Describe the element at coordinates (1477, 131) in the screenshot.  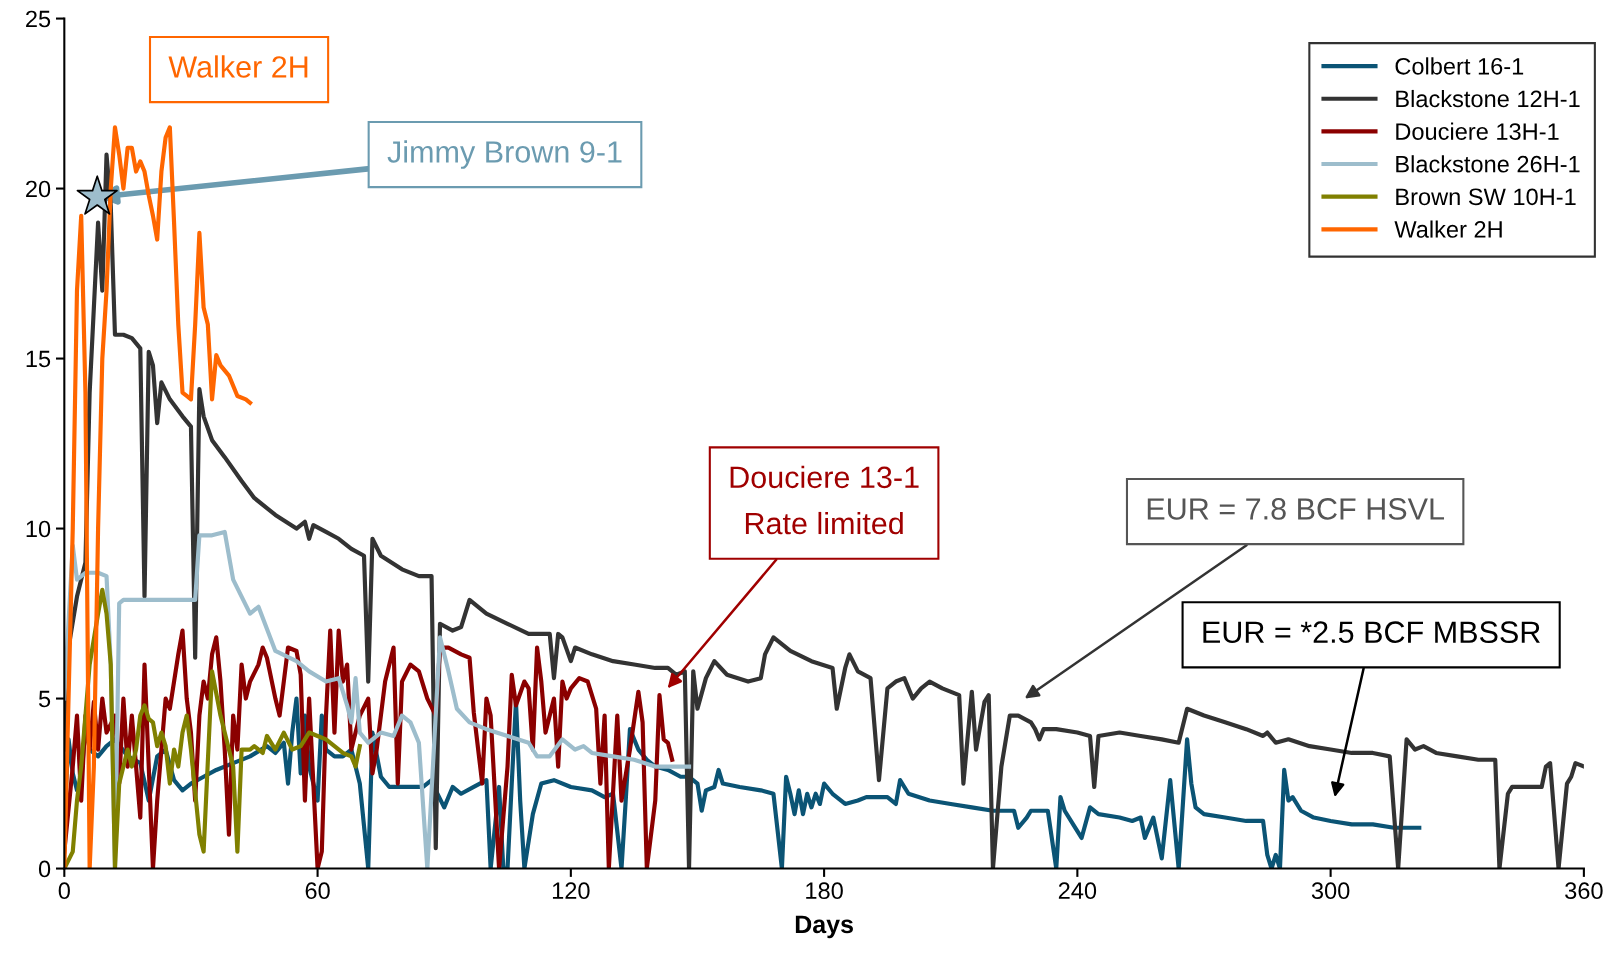
I see `legend-label: Douciere 13H-1` at that location.